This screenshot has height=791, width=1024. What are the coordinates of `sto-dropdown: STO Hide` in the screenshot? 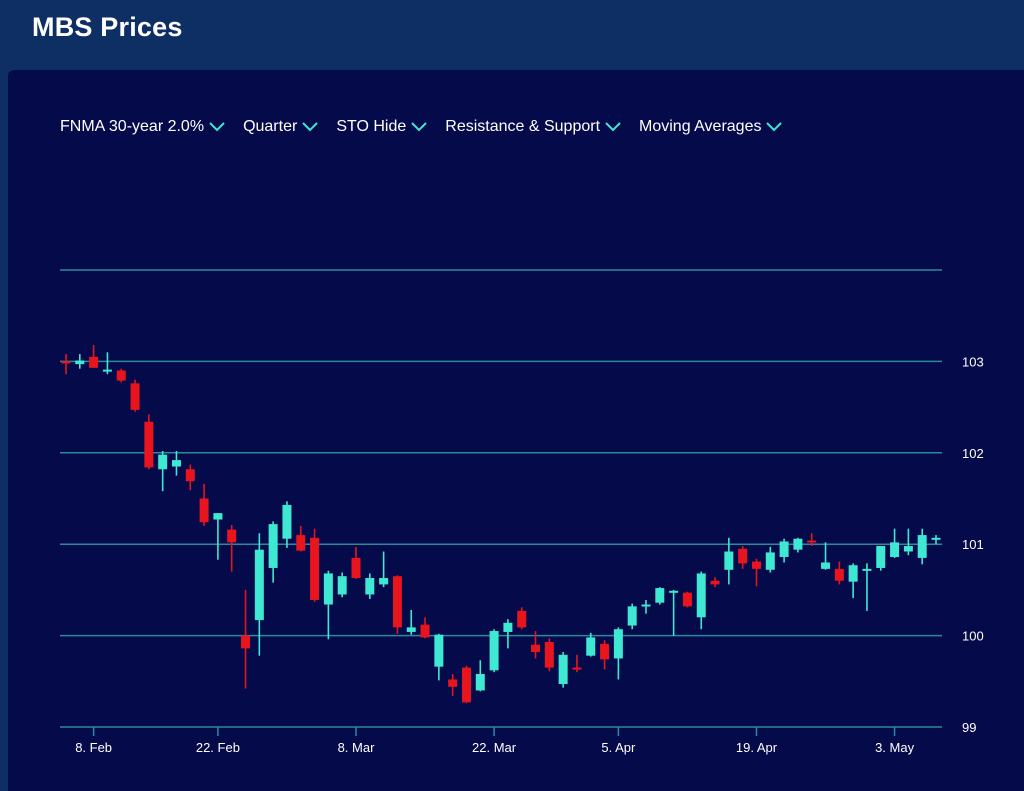 It's located at (381, 127).